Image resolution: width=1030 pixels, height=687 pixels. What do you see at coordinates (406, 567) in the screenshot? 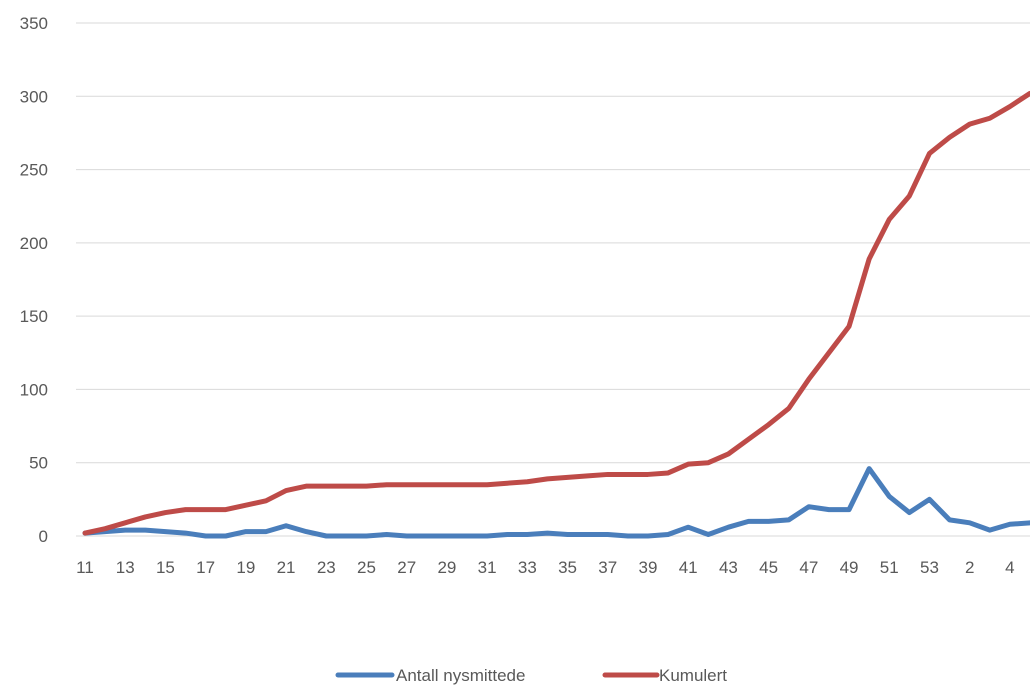
I see `x-tick-label: 27` at bounding box center [406, 567].